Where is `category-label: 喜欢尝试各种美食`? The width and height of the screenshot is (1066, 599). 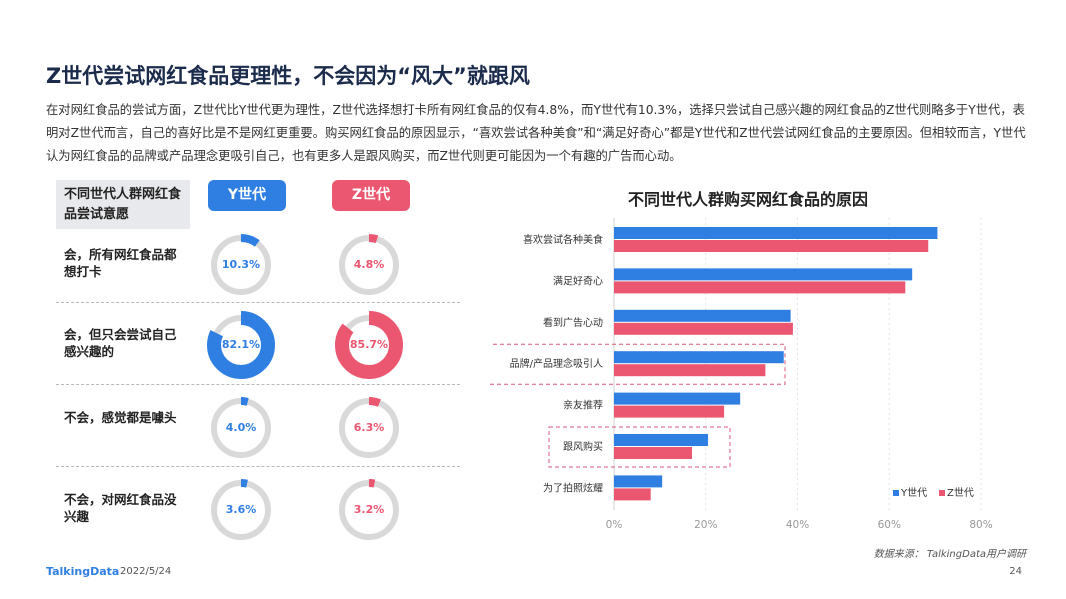 category-label: 喜欢尝试各种美食 is located at coordinates (563, 239).